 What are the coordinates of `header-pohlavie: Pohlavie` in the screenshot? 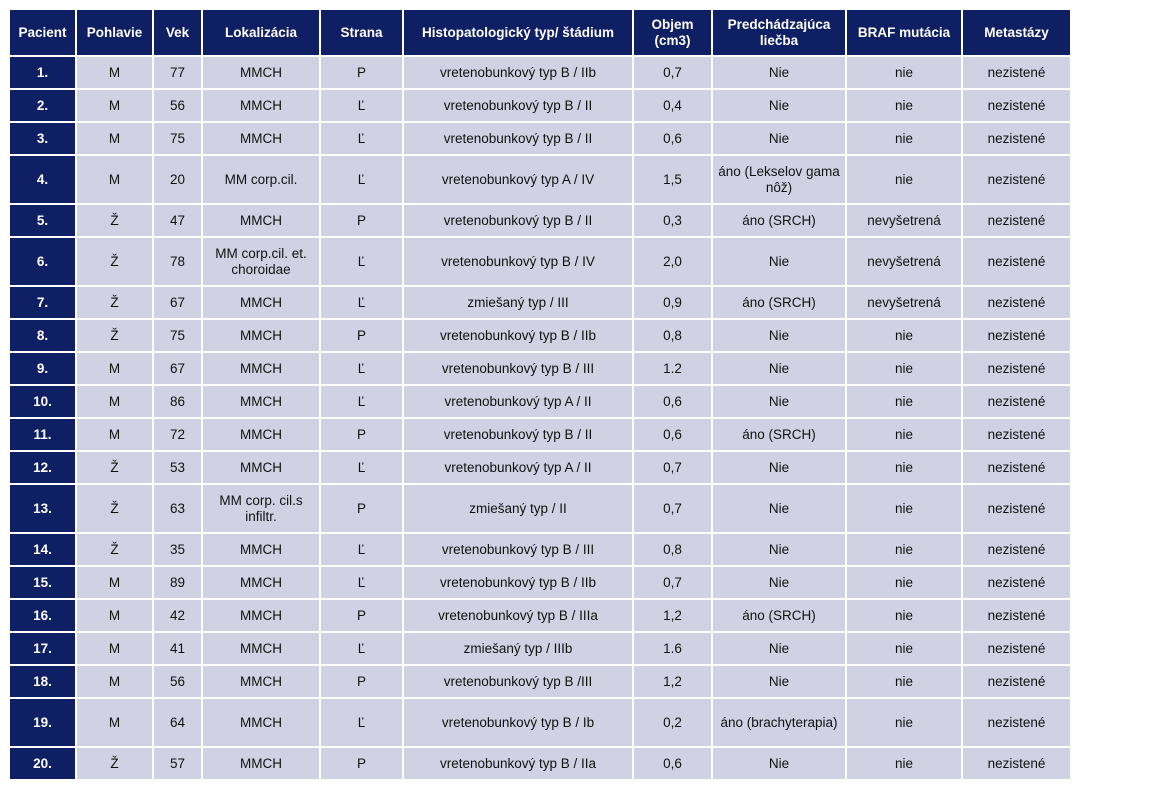 It's located at (114, 32).